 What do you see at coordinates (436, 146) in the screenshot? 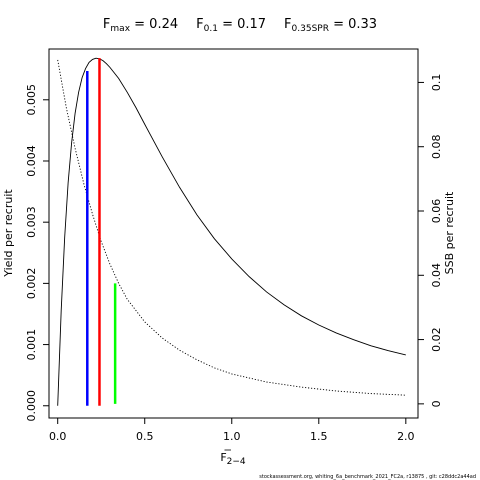
I see `y-right-tick-label: 0.08` at bounding box center [436, 146].